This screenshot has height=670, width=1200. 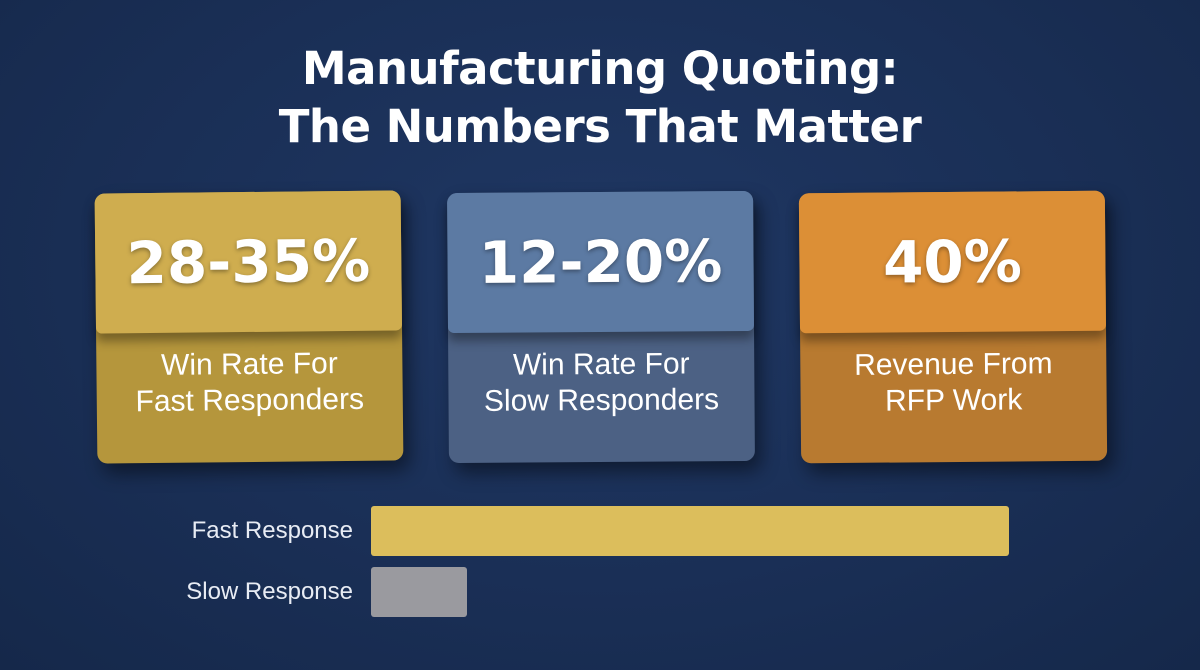 What do you see at coordinates (601, 327) in the screenshot?
I see `stat-card-slow-responders: 12-20% Win Rate For Slow Responders` at bounding box center [601, 327].